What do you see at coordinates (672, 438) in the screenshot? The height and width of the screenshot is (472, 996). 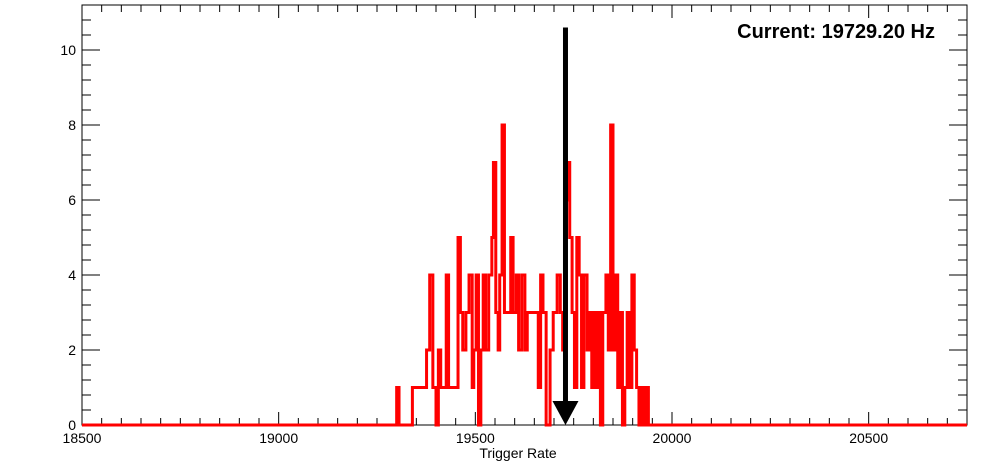 I see `x-tick-label: 20000` at bounding box center [672, 438].